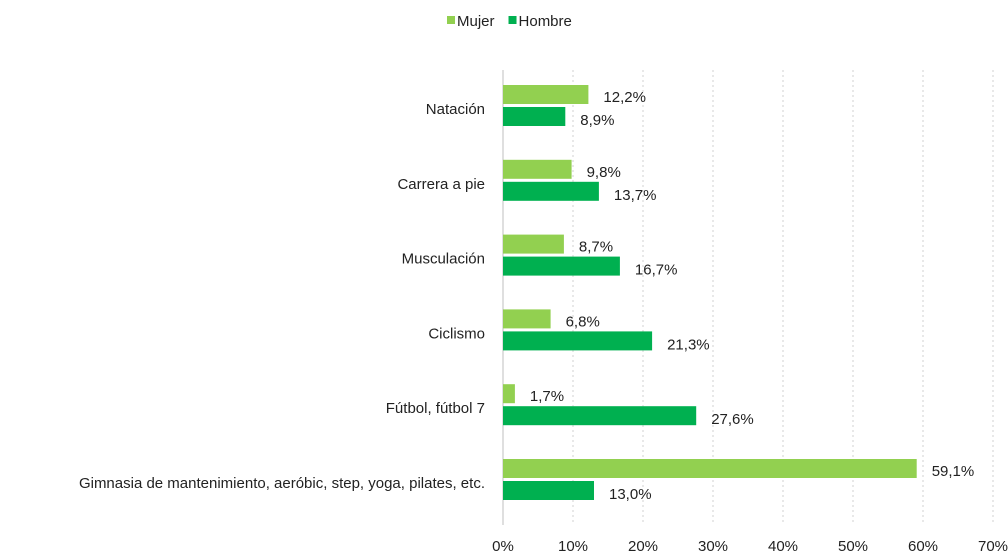 The image size is (1008, 554). Describe the element at coordinates (688, 344) in the screenshot. I see `value-label: 21,3%` at that location.